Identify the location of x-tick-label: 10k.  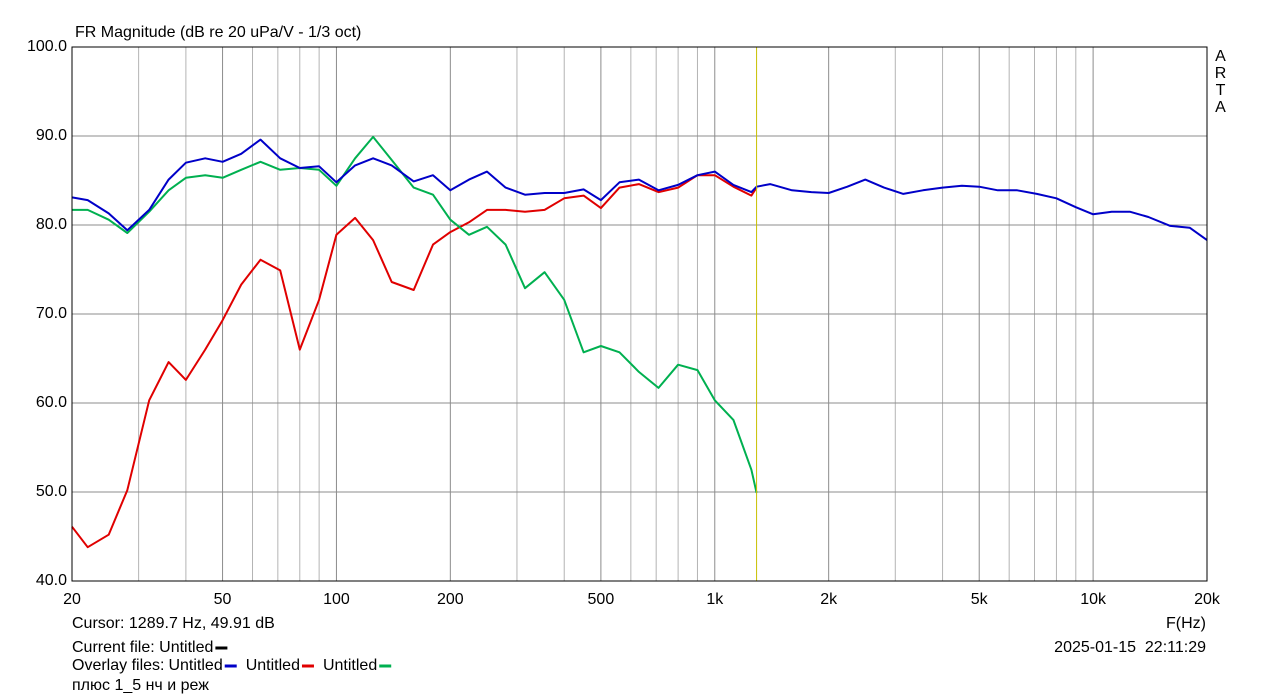
(1093, 599).